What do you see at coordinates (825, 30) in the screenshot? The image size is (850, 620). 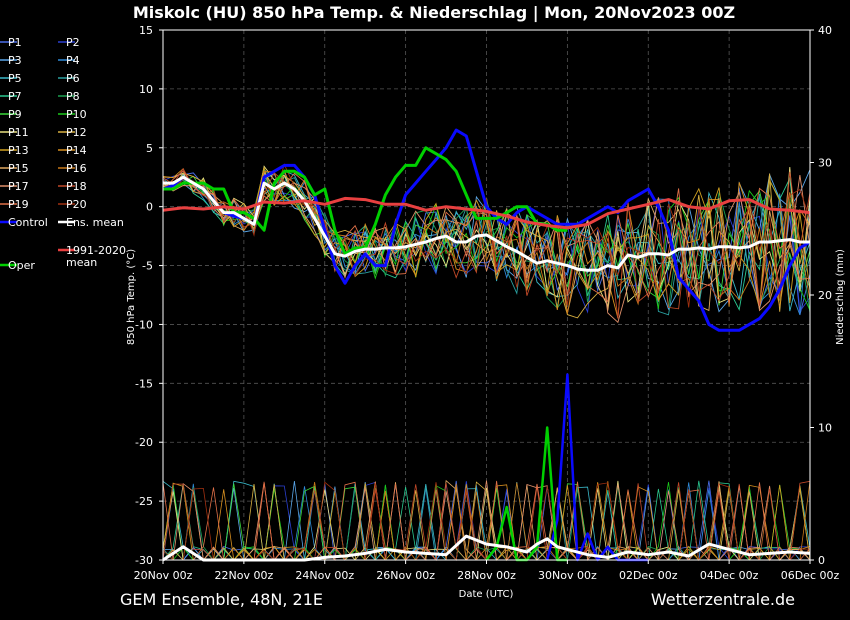 I see `y2-tick-label: 40` at bounding box center [825, 30].